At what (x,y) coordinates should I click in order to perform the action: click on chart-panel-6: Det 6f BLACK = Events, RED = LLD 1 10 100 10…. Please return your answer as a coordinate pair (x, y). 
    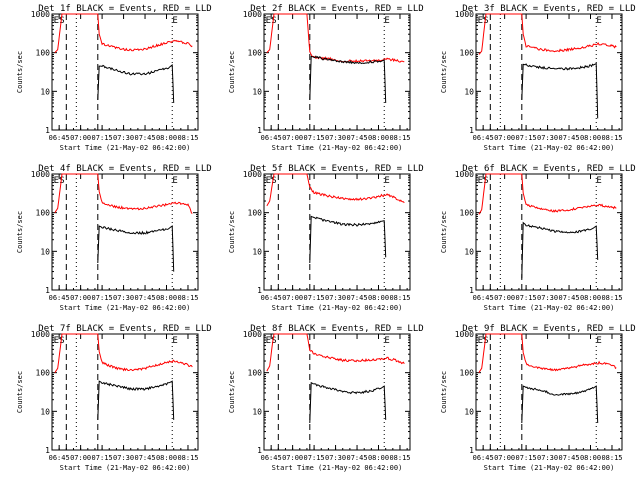
    Looking at the image, I should click on (538, 238).